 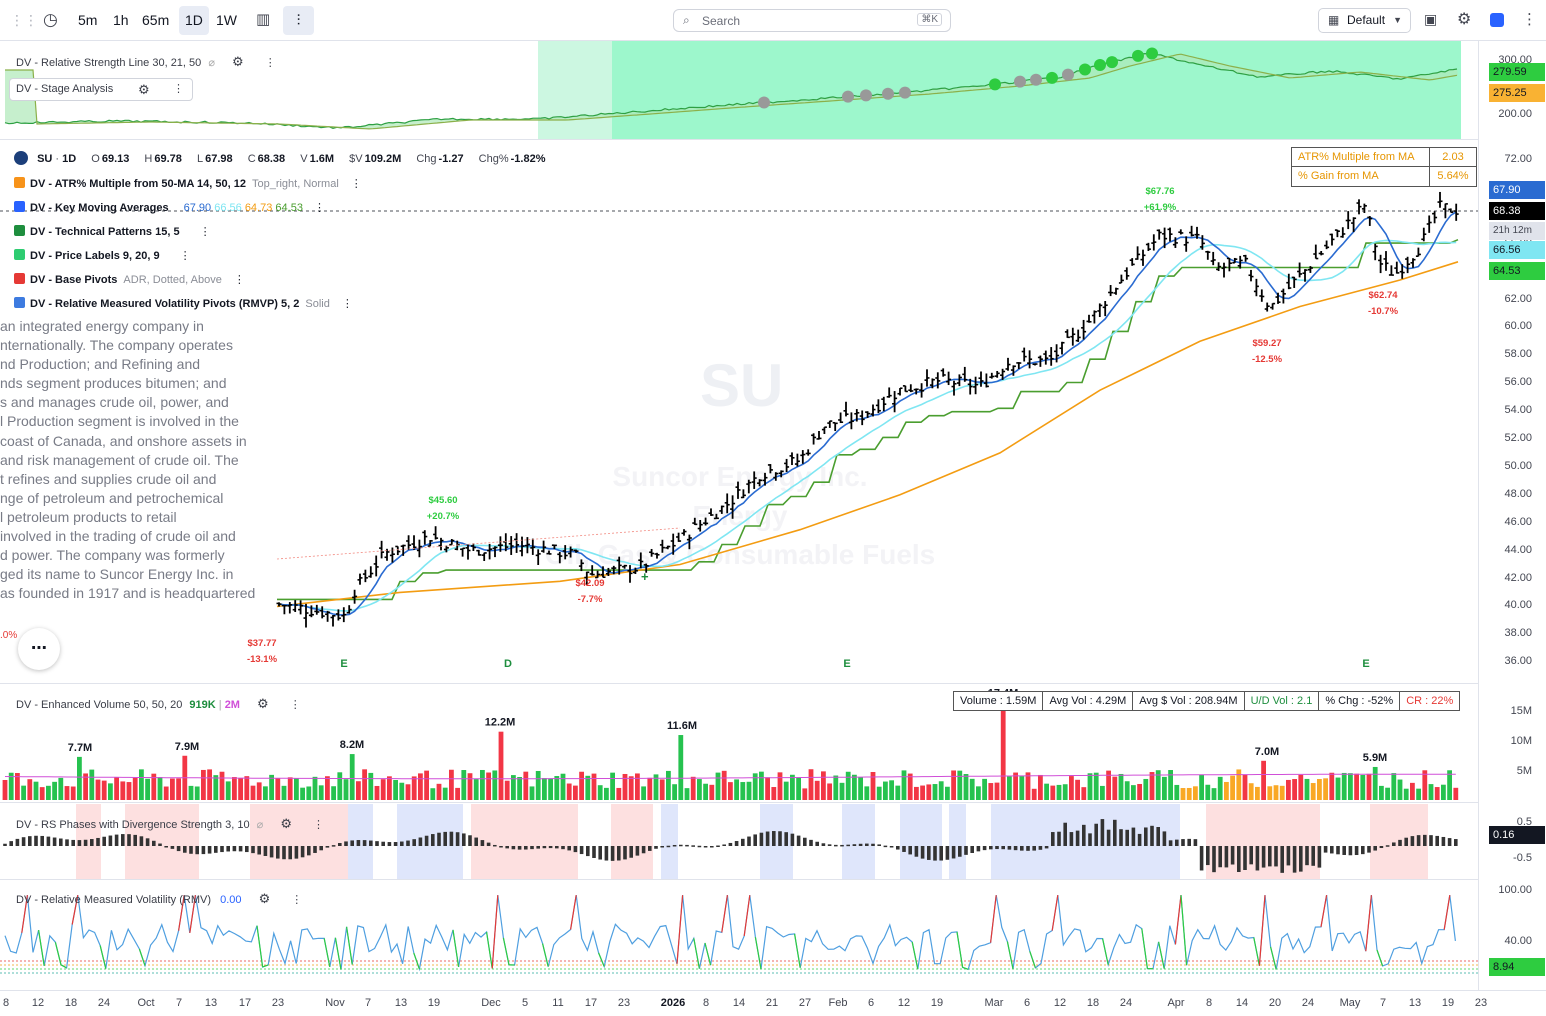 I want to click on calendar-icon: ▣, so click(x=1431, y=19).